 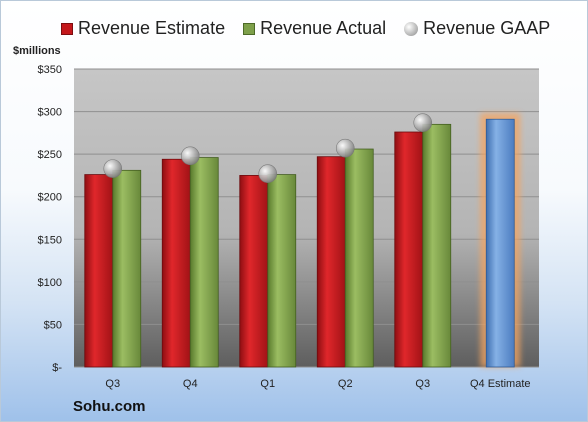 I want to click on y-axis-ticks: $- $50 $100 $150 $200 $250 $300 $350, so click(x=50, y=219).